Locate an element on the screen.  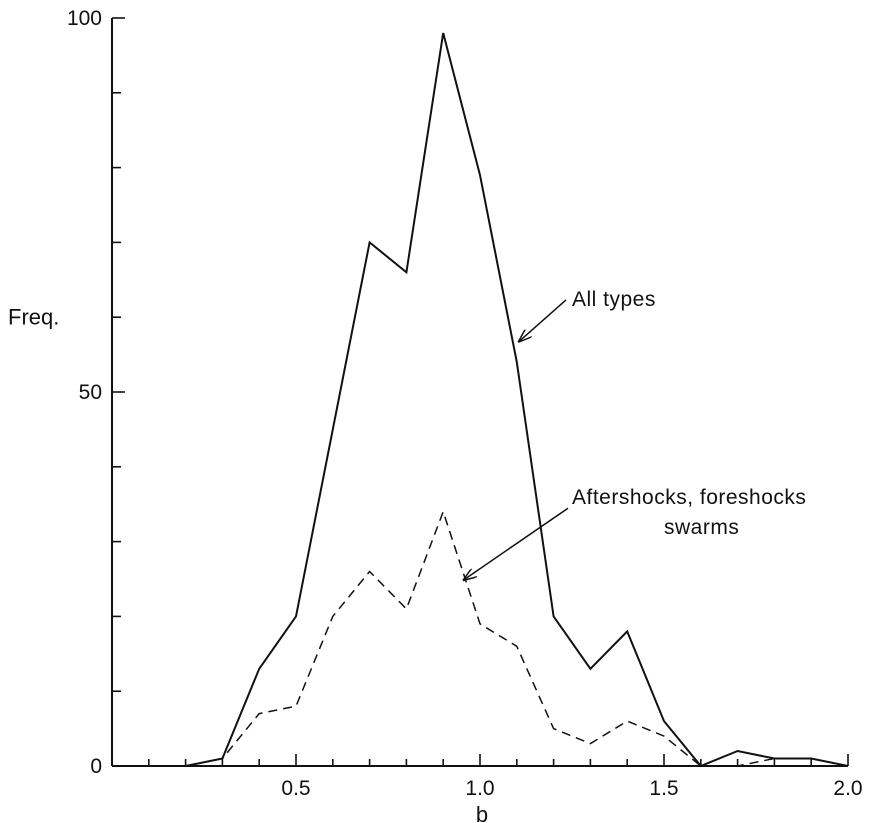
x-tick-label: 0.5 is located at coordinates (295, 788).